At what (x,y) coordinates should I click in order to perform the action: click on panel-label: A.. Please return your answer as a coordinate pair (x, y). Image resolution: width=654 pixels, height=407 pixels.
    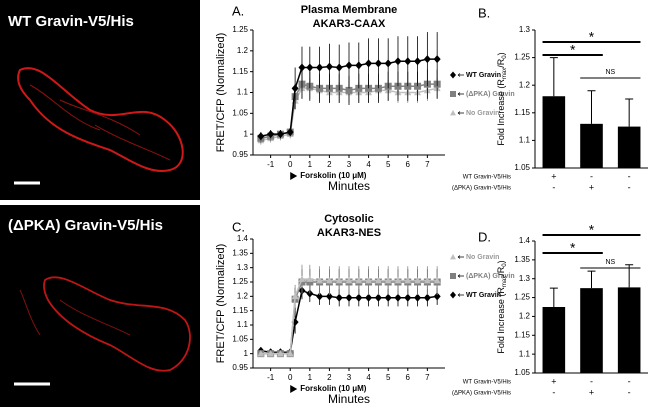
    Looking at the image, I should click on (238, 10).